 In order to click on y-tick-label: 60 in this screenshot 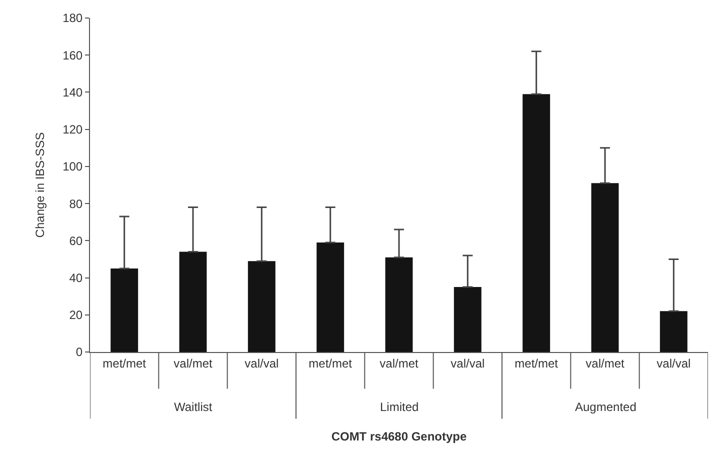, I will do `click(76, 241)`.